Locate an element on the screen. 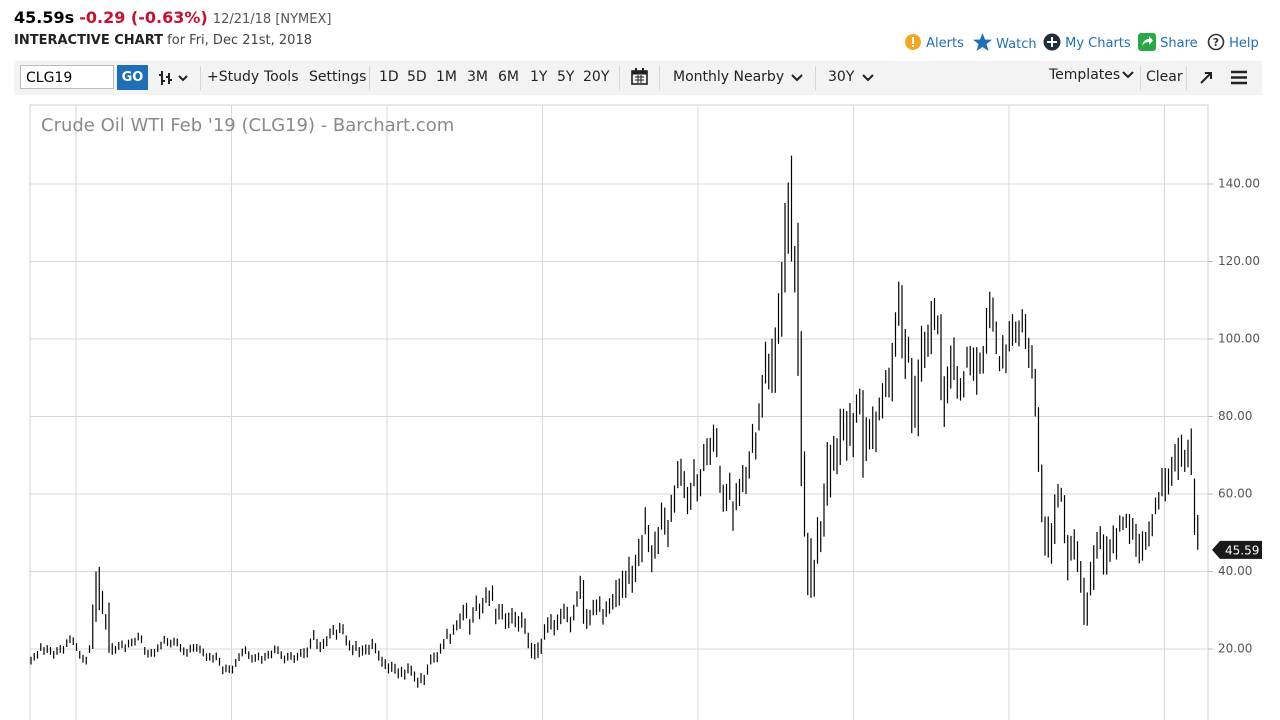 This screenshot has height=720, width=1280. quote-date: 12/21/18 [NYMEX] is located at coordinates (272, 19).